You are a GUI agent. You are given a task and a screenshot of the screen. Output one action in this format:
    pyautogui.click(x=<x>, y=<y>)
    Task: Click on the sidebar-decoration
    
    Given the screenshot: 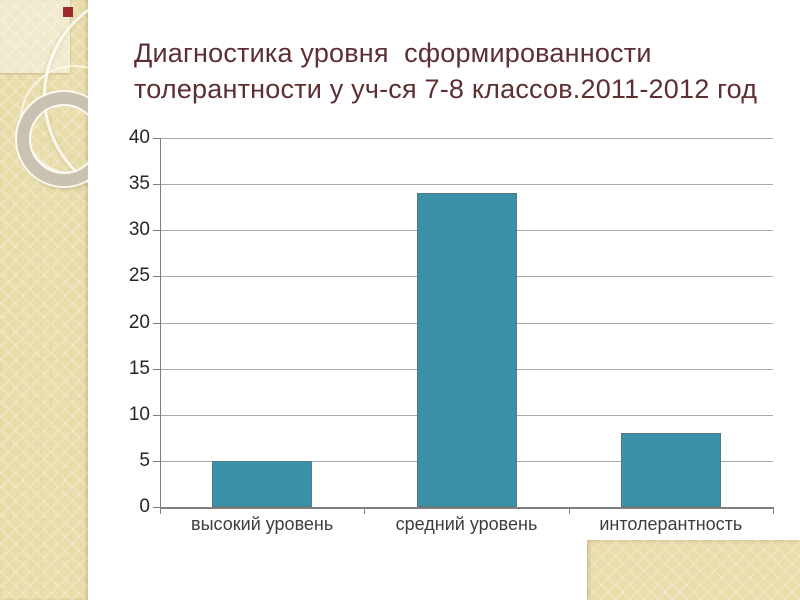 What is the action you would take?
    pyautogui.click(x=44, y=300)
    